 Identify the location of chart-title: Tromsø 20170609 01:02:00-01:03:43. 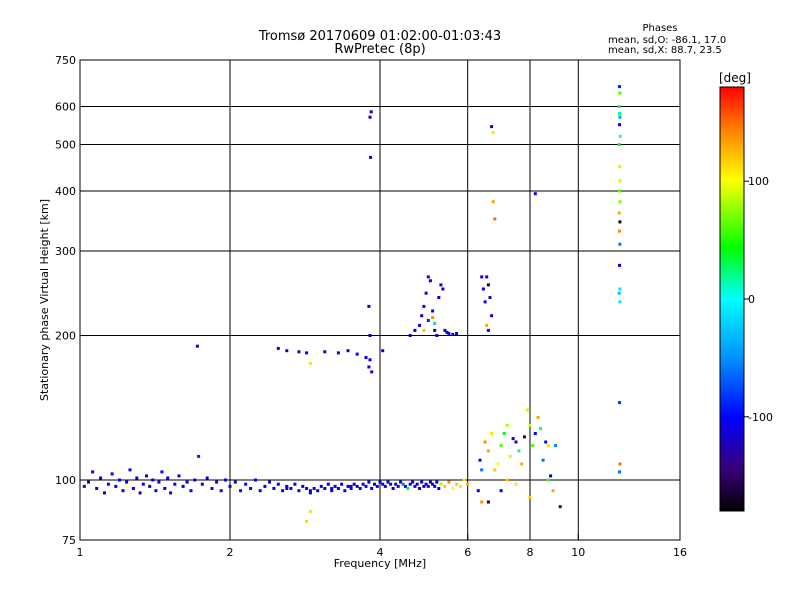
(379, 36).